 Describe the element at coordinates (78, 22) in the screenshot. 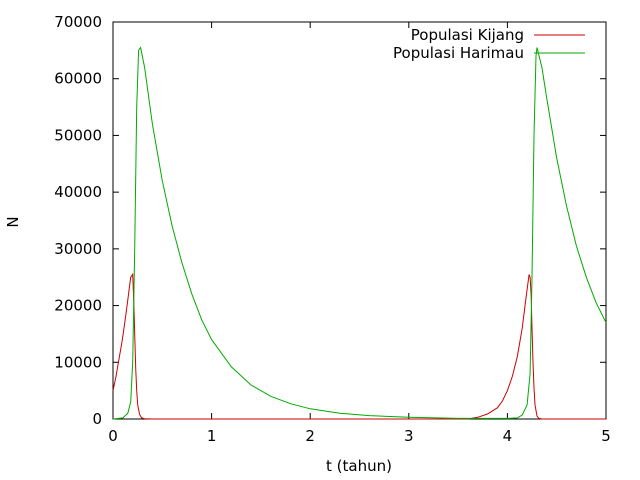

I see `y-tick-label: 70000` at that location.